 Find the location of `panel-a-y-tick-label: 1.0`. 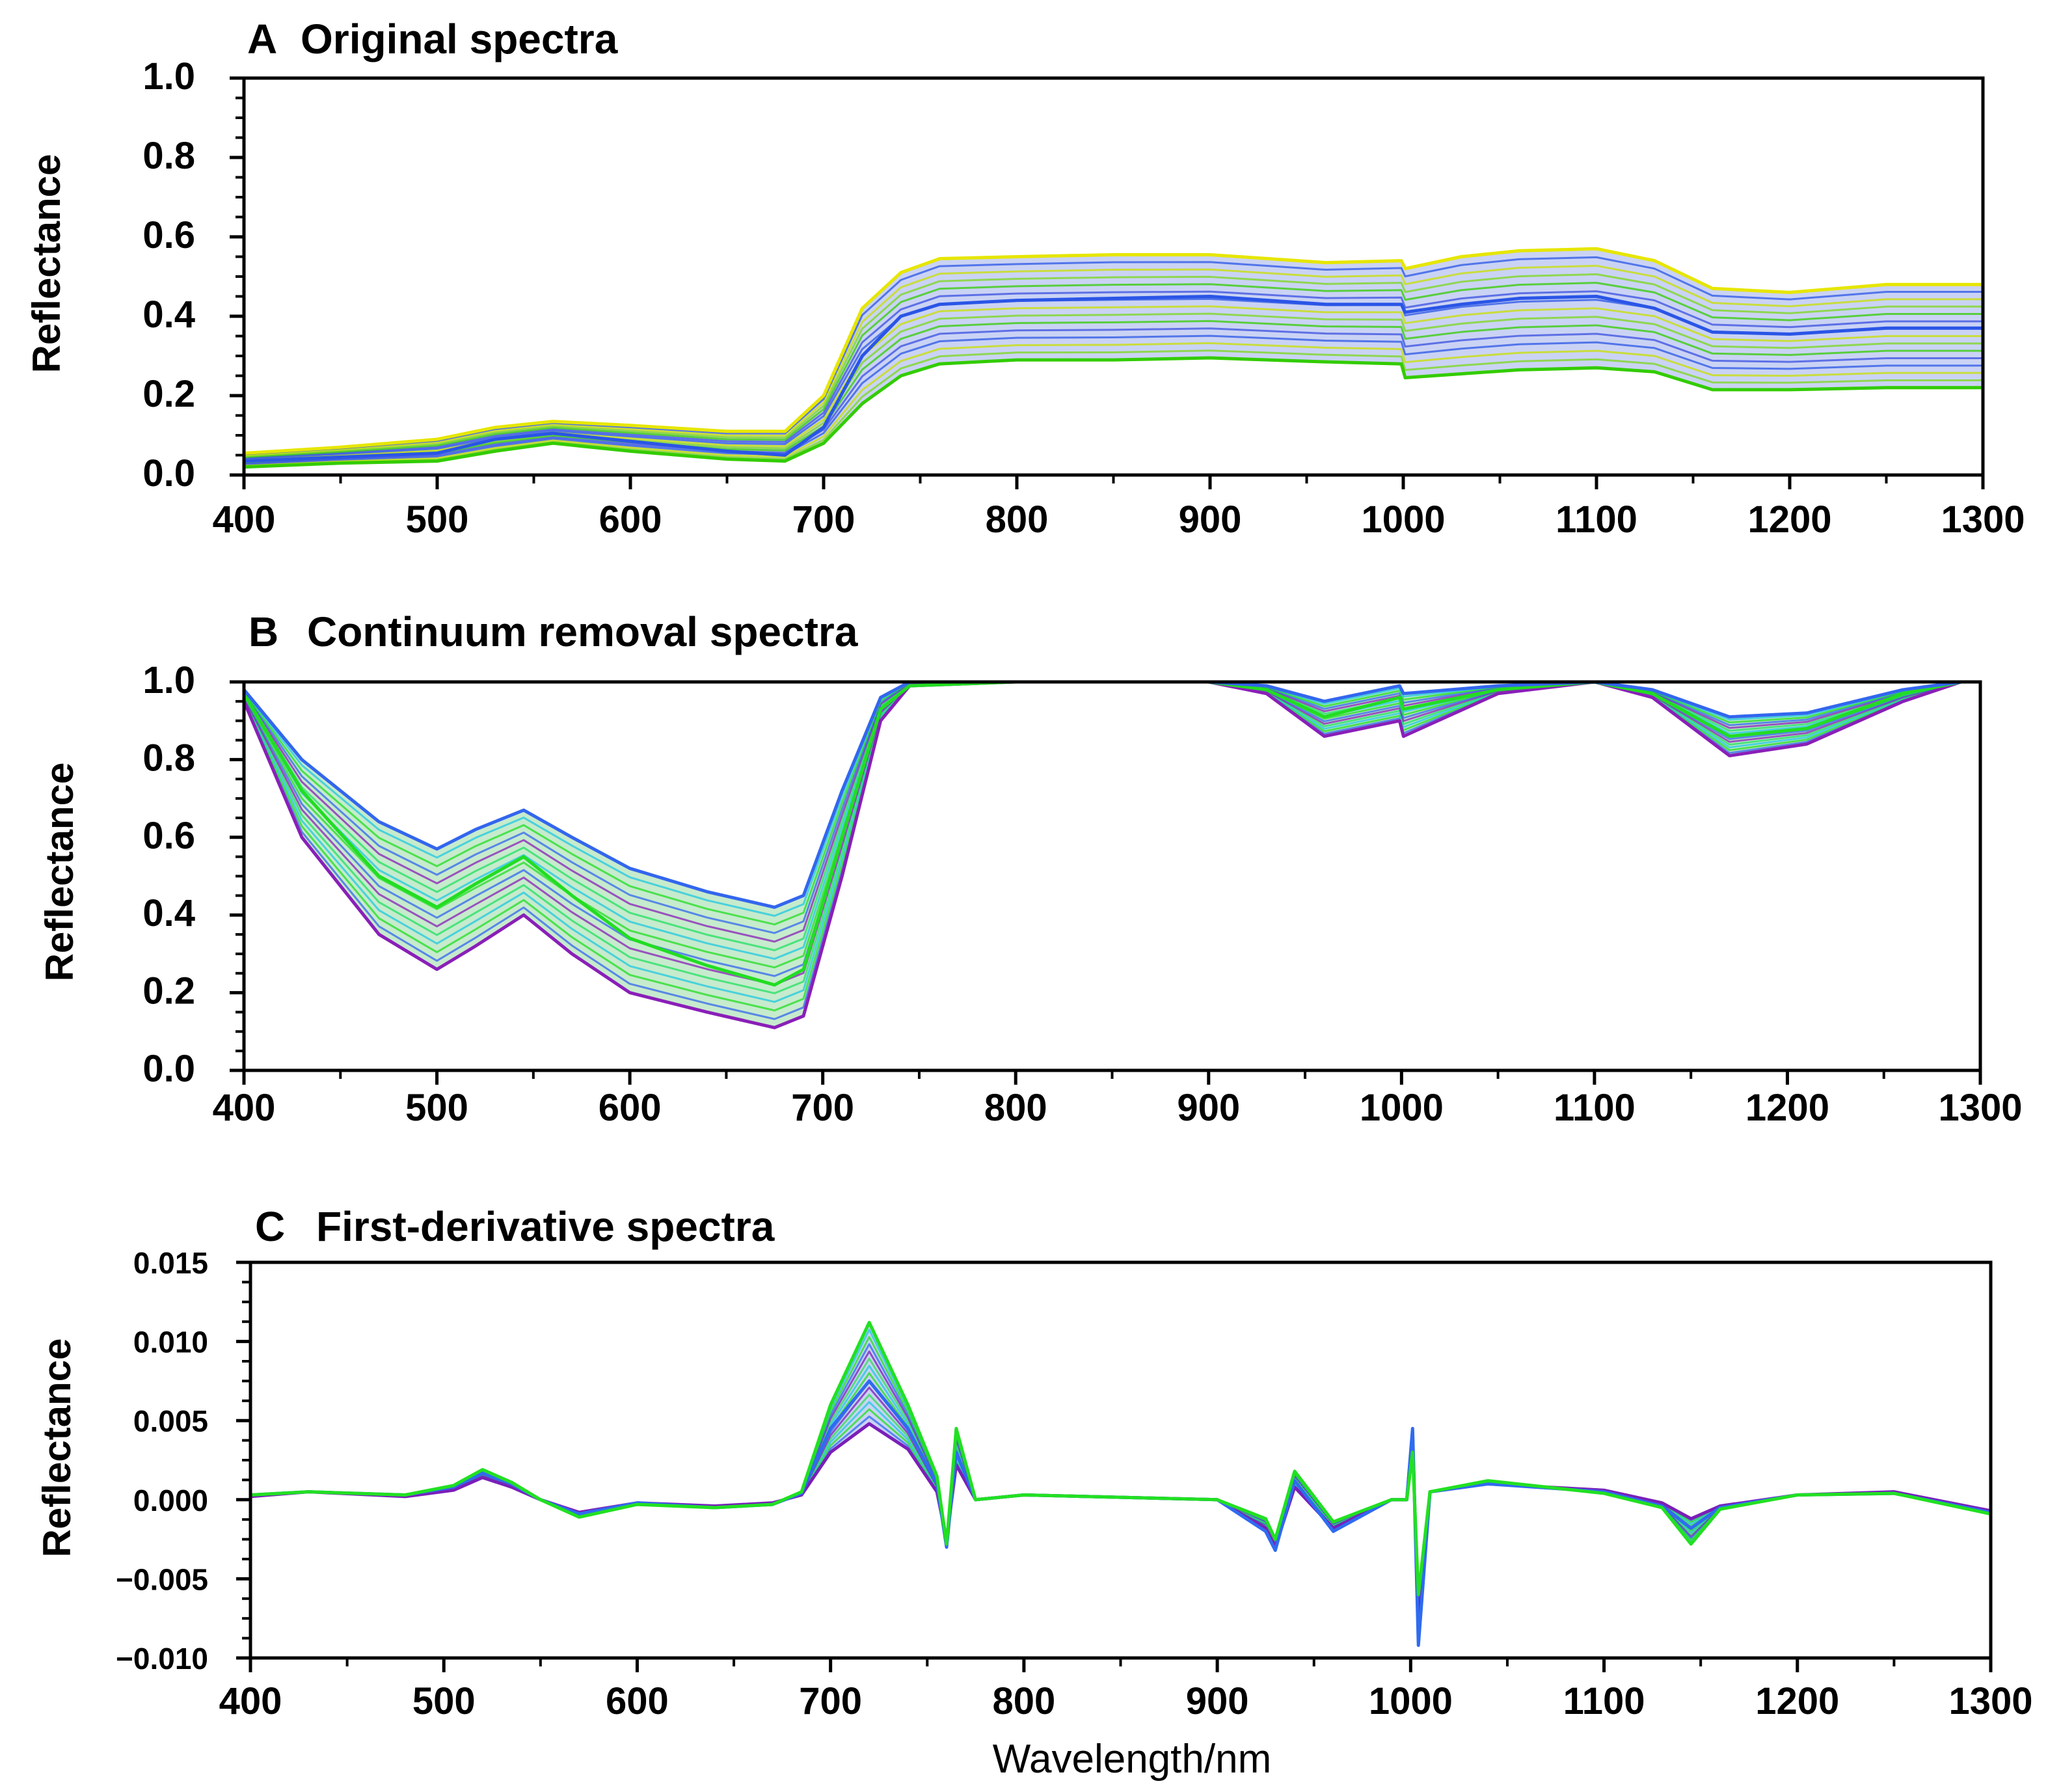

panel-a-y-tick-label: 1.0 is located at coordinates (168, 76).